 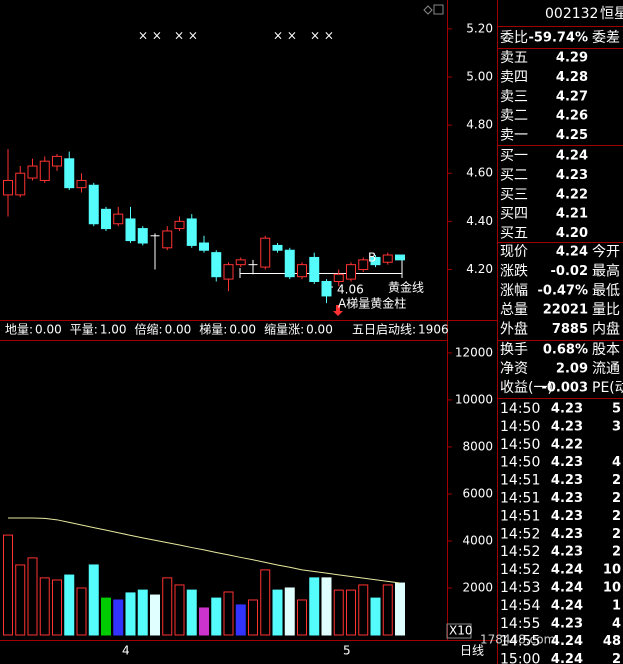 What do you see at coordinates (149, 329) in the screenshot?
I see `indicator-label: 倍缩:` at bounding box center [149, 329].